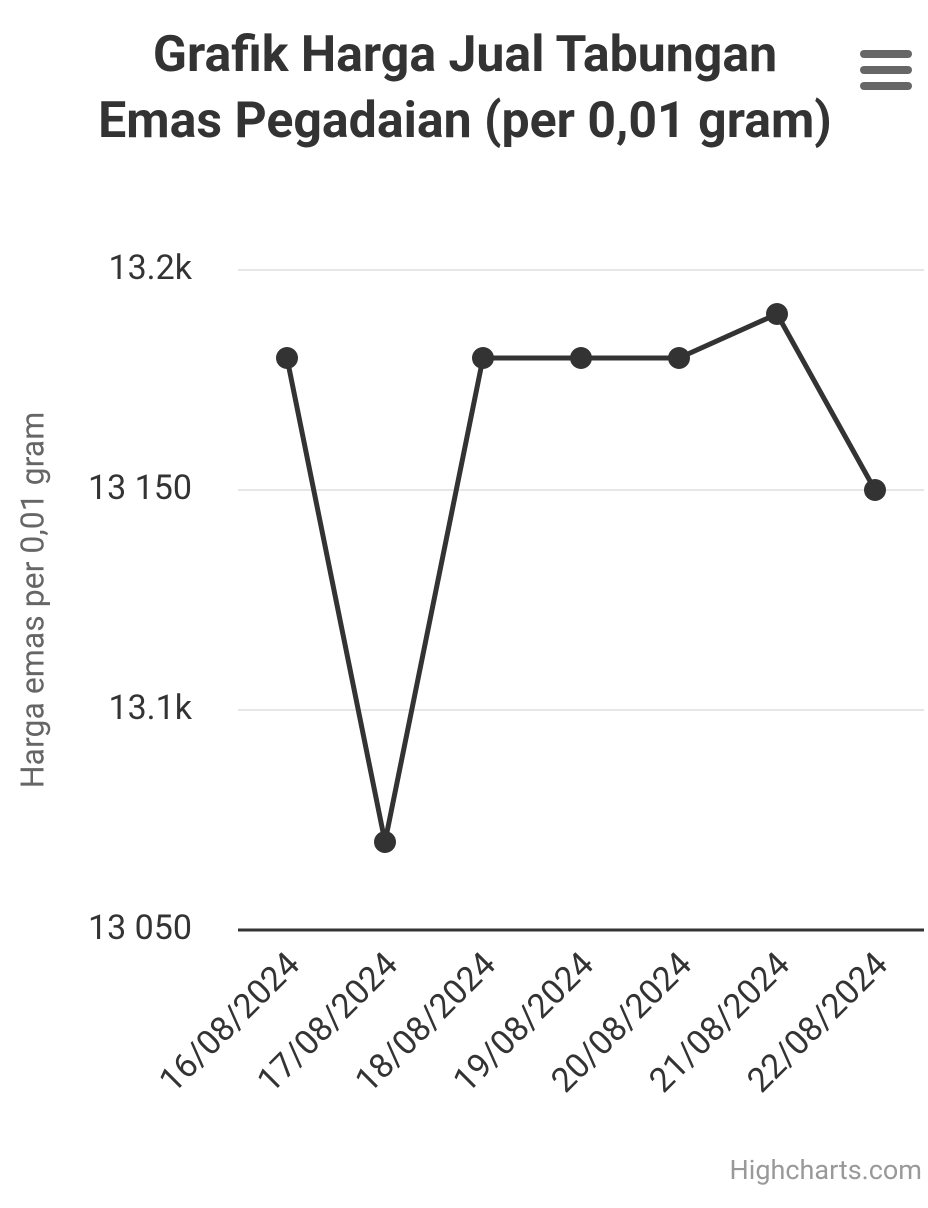  What do you see at coordinates (150, 708) in the screenshot?
I see `y-tick-label: 13.1k` at bounding box center [150, 708].